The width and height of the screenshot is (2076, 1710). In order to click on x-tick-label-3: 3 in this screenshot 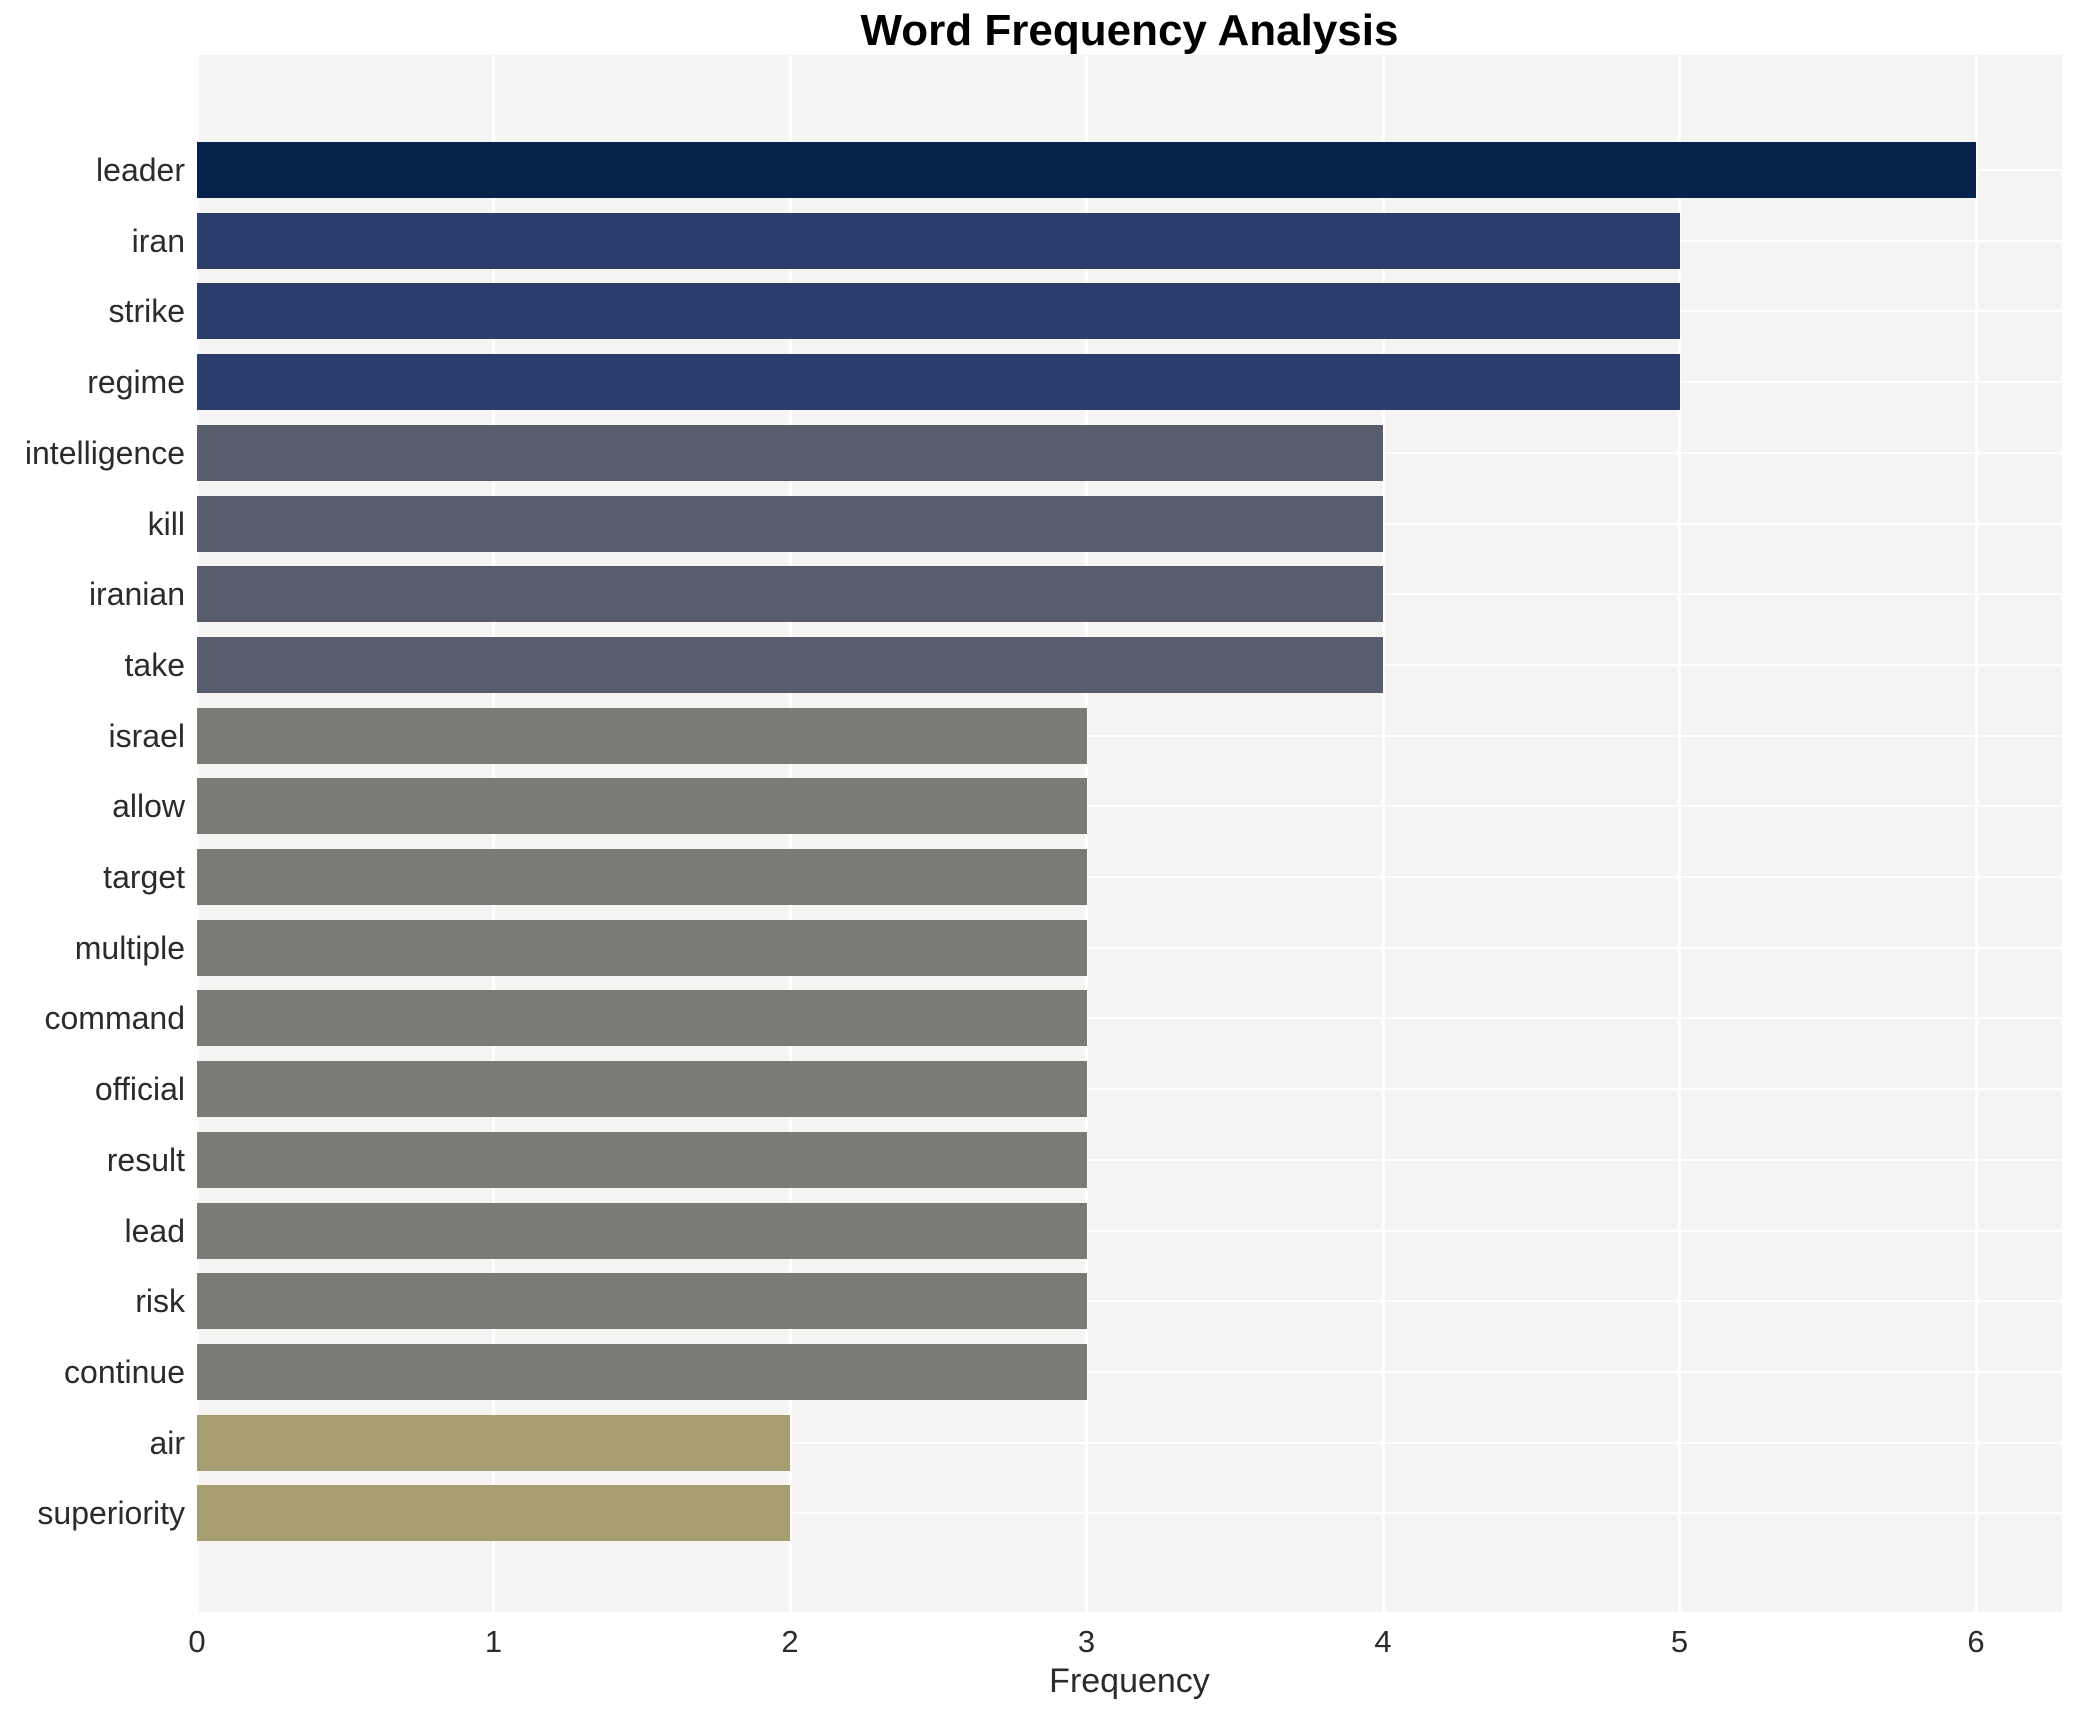, I will do `click(1086, 1641)`.